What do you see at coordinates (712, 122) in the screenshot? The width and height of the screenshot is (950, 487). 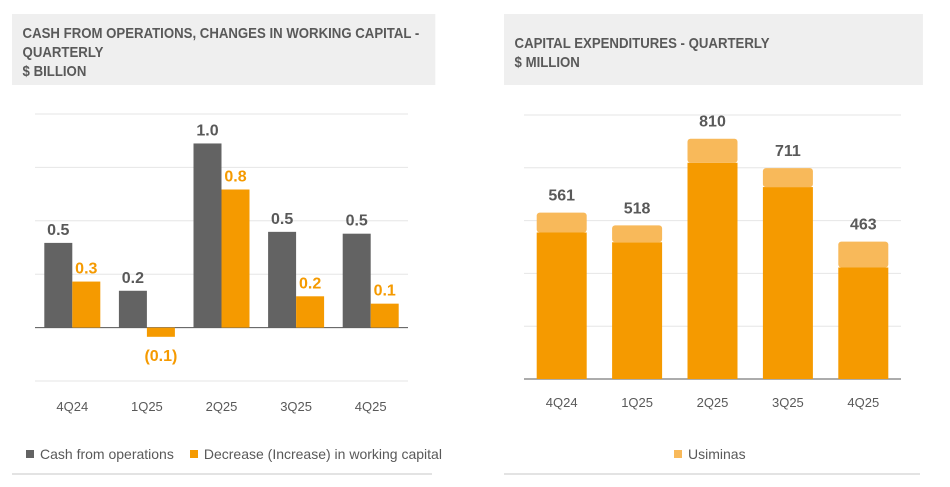 I see `right-total-label: 810` at bounding box center [712, 122].